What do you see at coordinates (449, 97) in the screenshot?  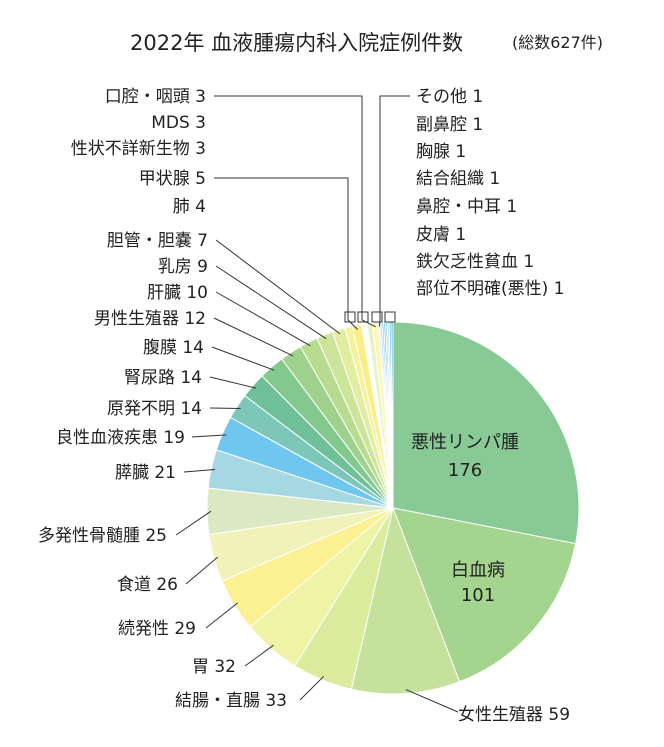 I see `slice-label-24: その他 1` at bounding box center [449, 97].